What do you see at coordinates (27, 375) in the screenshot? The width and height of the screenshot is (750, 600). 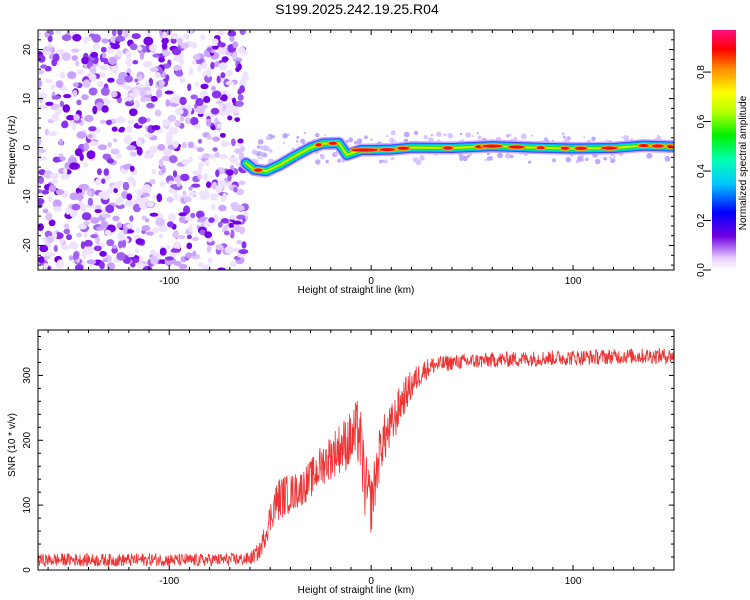 I see `y-tick-label: 300` at bounding box center [27, 375].